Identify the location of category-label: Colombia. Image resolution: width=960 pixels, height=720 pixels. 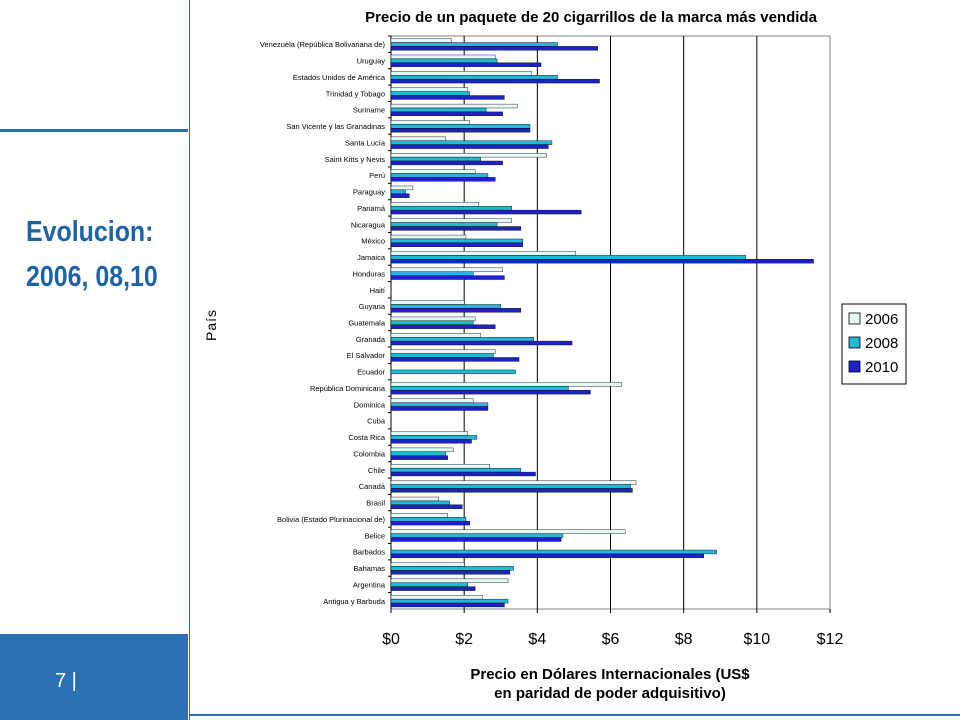
(369, 453).